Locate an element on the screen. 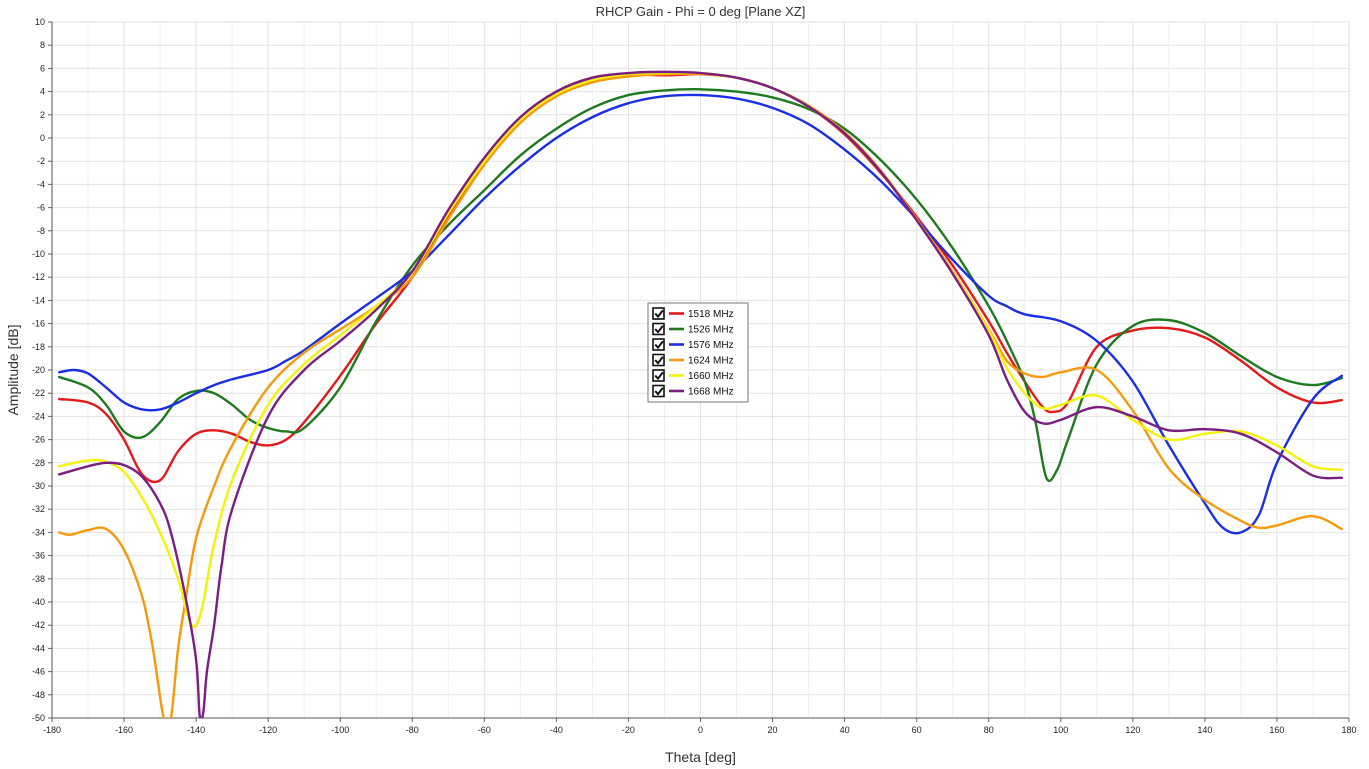 The height and width of the screenshot is (769, 1369). x-tick-label: -60 is located at coordinates (484, 730).